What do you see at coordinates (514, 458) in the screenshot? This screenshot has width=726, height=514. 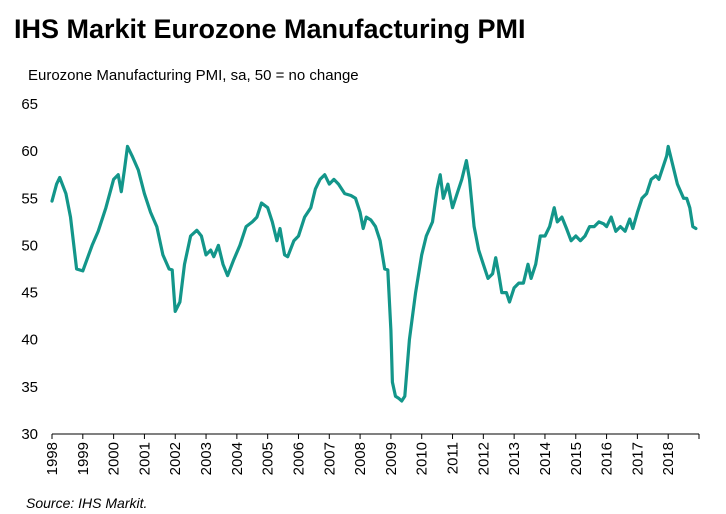 I see `x-tick-label: 2013` at bounding box center [514, 458].